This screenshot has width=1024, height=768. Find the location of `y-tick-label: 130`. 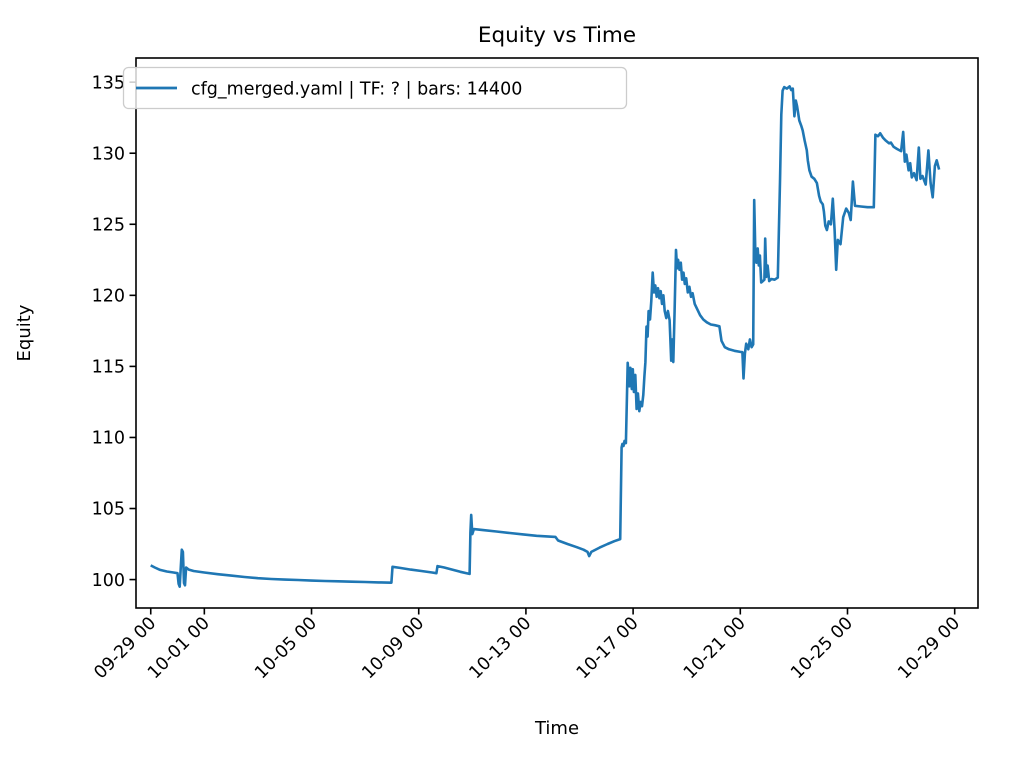

y-tick-label: 130 is located at coordinates (108, 154).